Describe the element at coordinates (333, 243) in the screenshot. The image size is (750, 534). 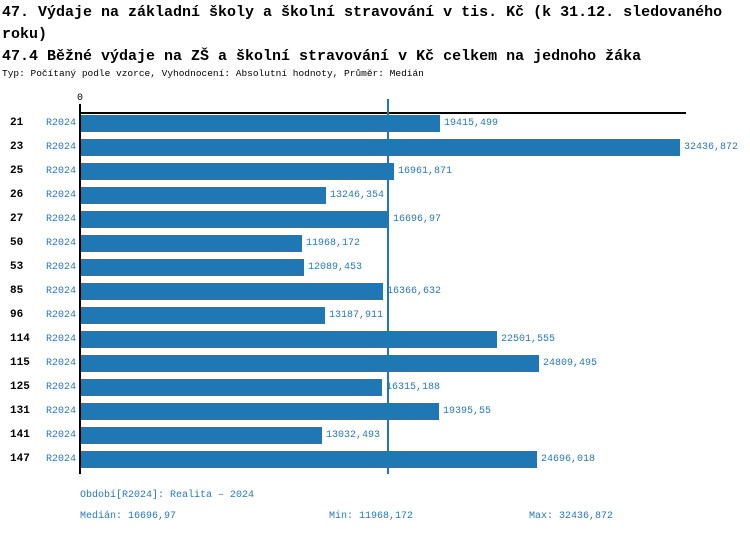
I see `bar-value-label-50: 11968,172` at that location.